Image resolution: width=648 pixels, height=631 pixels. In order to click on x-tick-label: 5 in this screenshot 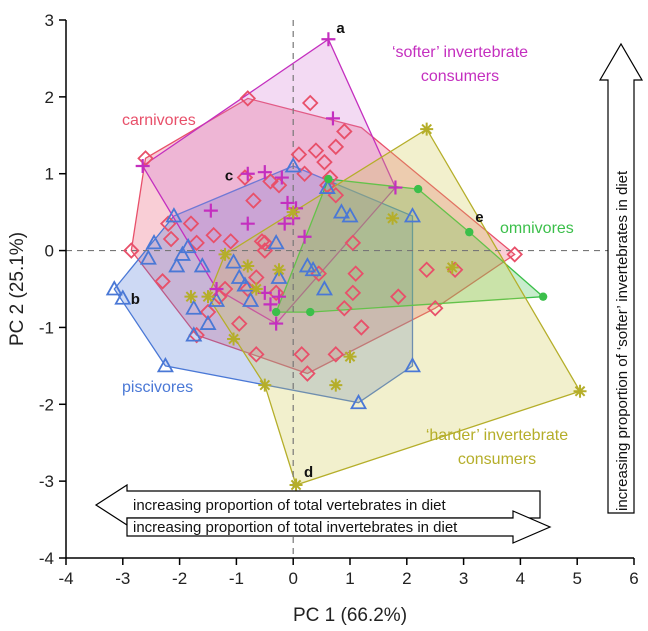, I will do `click(576, 578)`.